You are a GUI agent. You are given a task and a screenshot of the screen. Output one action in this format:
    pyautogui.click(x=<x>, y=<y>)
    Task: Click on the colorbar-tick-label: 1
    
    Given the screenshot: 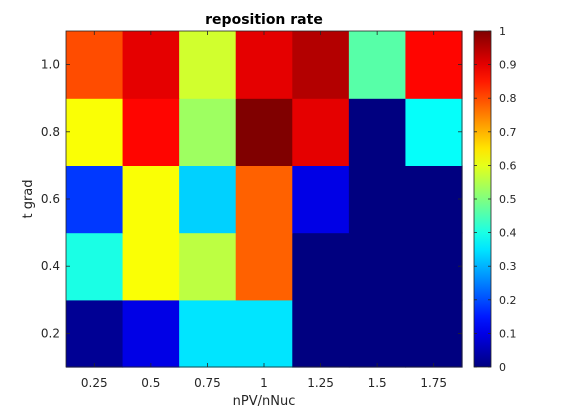 What is the action you would take?
    pyautogui.click(x=502, y=31)
    